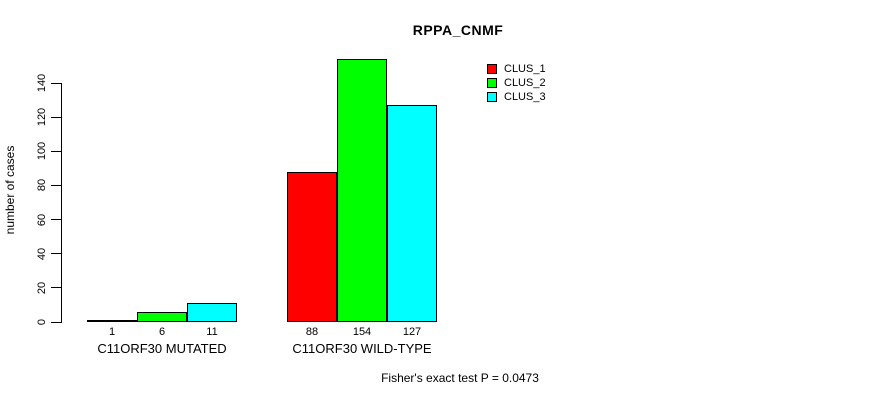  What do you see at coordinates (112, 332) in the screenshot?
I see `bar-value-label: 1` at bounding box center [112, 332].